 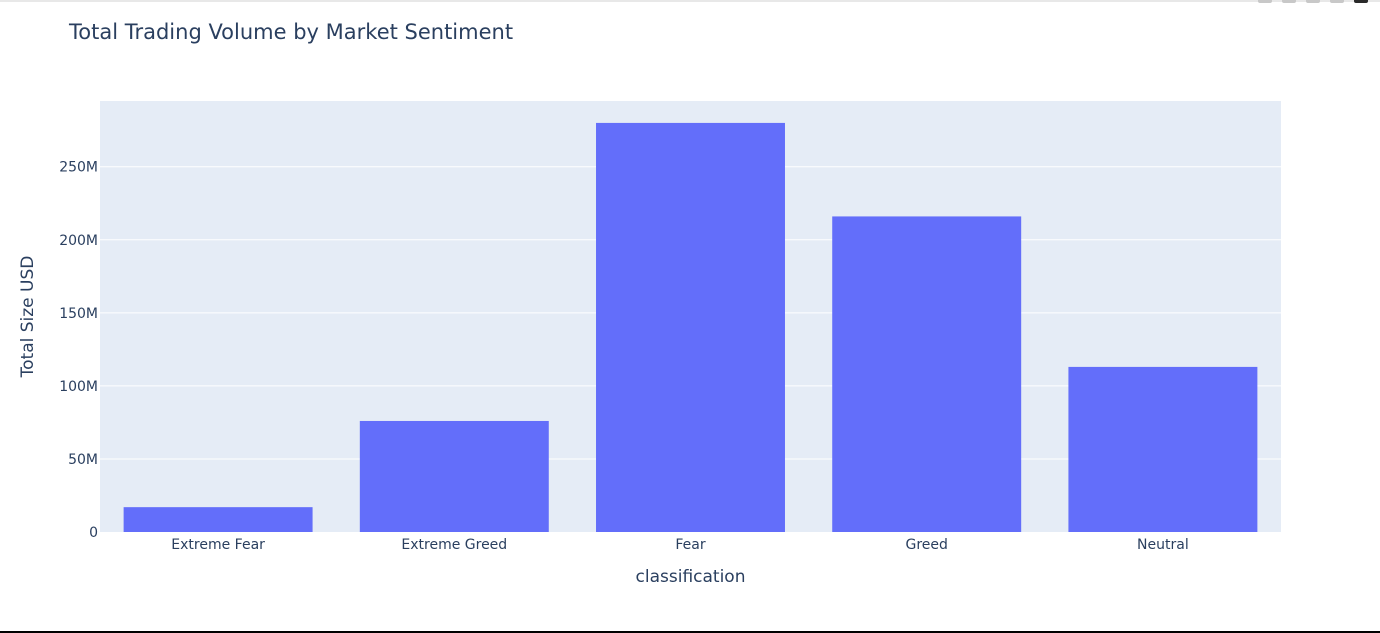 What do you see at coordinates (454, 476) in the screenshot?
I see `bar-extreme-greed` at bounding box center [454, 476].